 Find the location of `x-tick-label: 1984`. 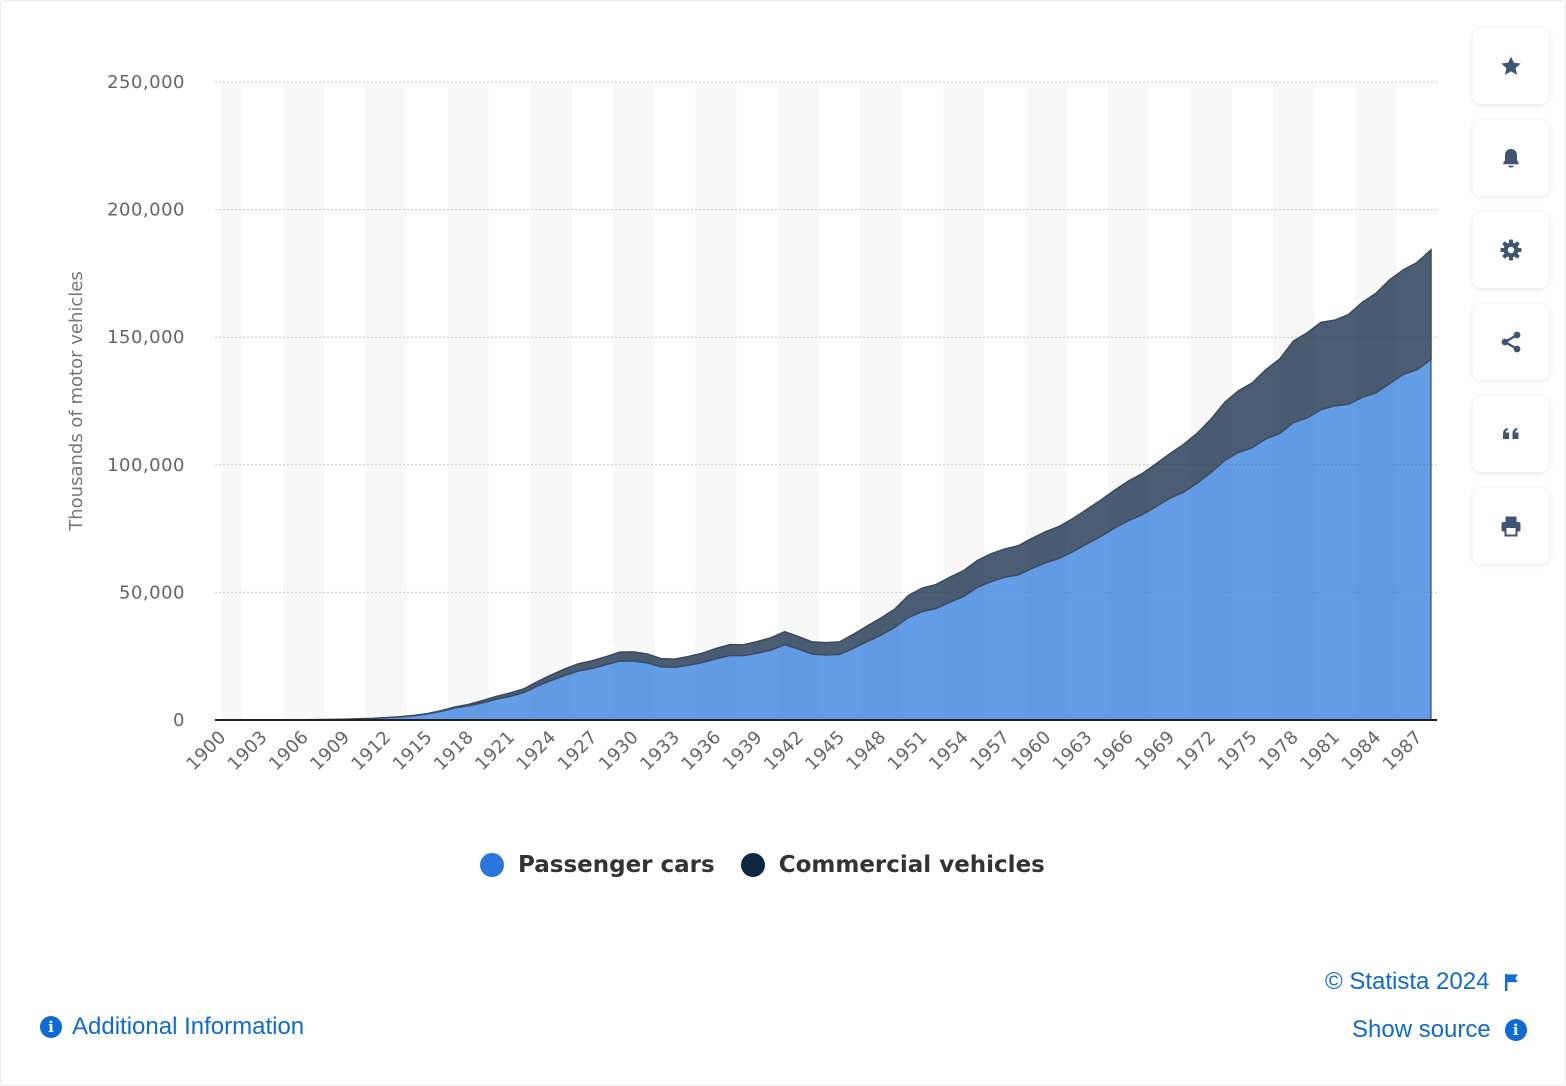

x-tick-label: 1984 is located at coordinates (1361, 751).